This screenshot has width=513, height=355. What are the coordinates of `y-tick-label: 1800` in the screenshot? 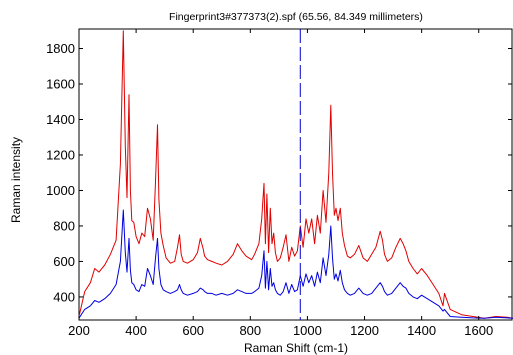 It's located at (60, 48).